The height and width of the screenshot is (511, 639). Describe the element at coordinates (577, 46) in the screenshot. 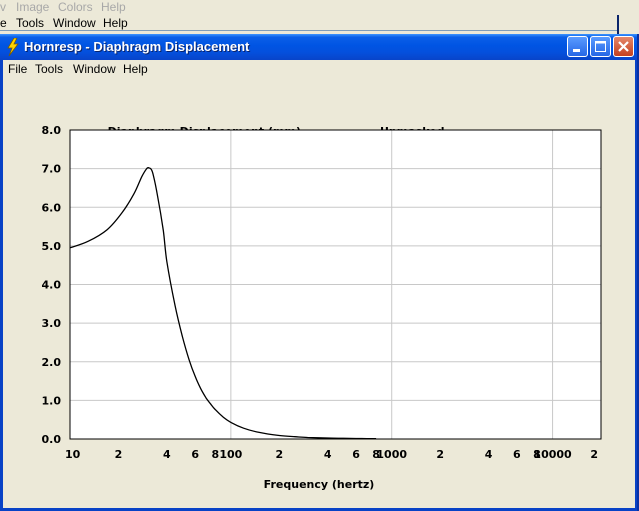

I see `minimize-button` at that location.